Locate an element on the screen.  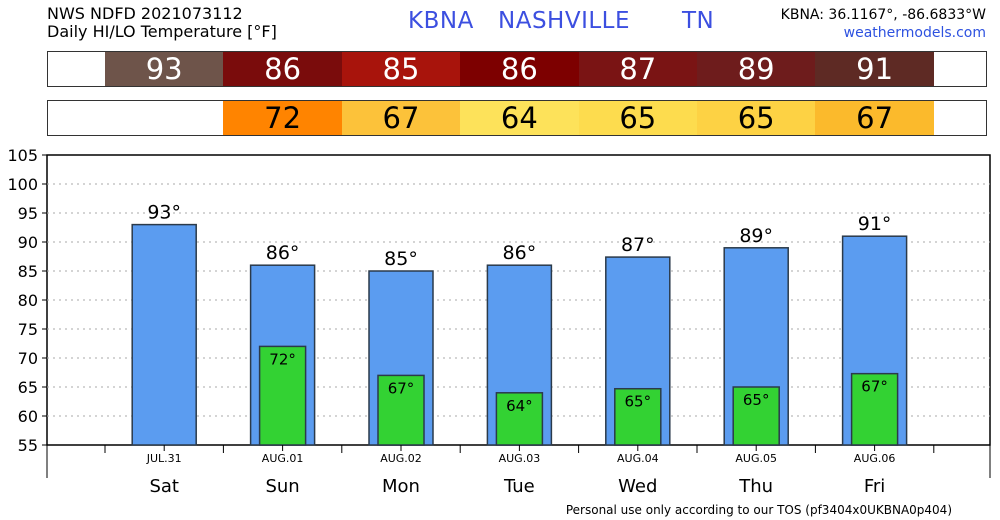
y-tick-label: 80 is located at coordinates (28, 300).